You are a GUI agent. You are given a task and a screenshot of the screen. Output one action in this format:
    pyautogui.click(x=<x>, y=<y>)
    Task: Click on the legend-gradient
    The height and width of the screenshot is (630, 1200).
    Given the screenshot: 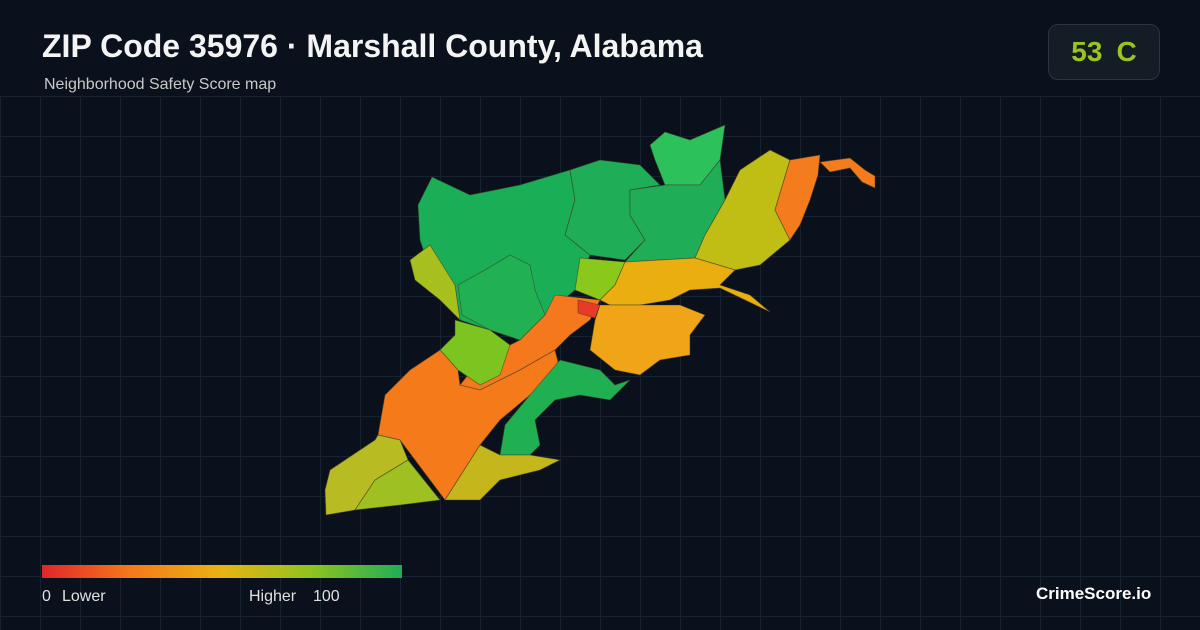 What is the action you would take?
    pyautogui.click(x=222, y=571)
    